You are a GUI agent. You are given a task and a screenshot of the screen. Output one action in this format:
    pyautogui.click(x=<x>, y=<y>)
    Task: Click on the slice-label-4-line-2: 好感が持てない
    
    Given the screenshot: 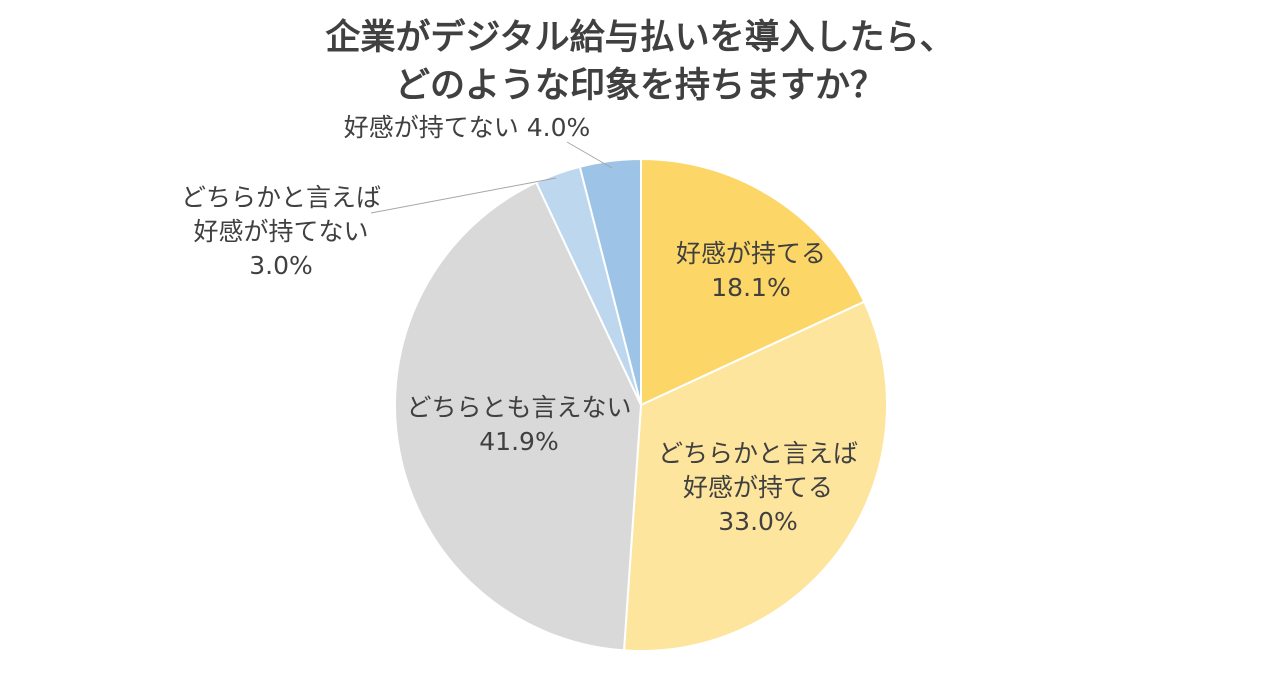 What is the action you would take?
    pyautogui.click(x=280, y=231)
    